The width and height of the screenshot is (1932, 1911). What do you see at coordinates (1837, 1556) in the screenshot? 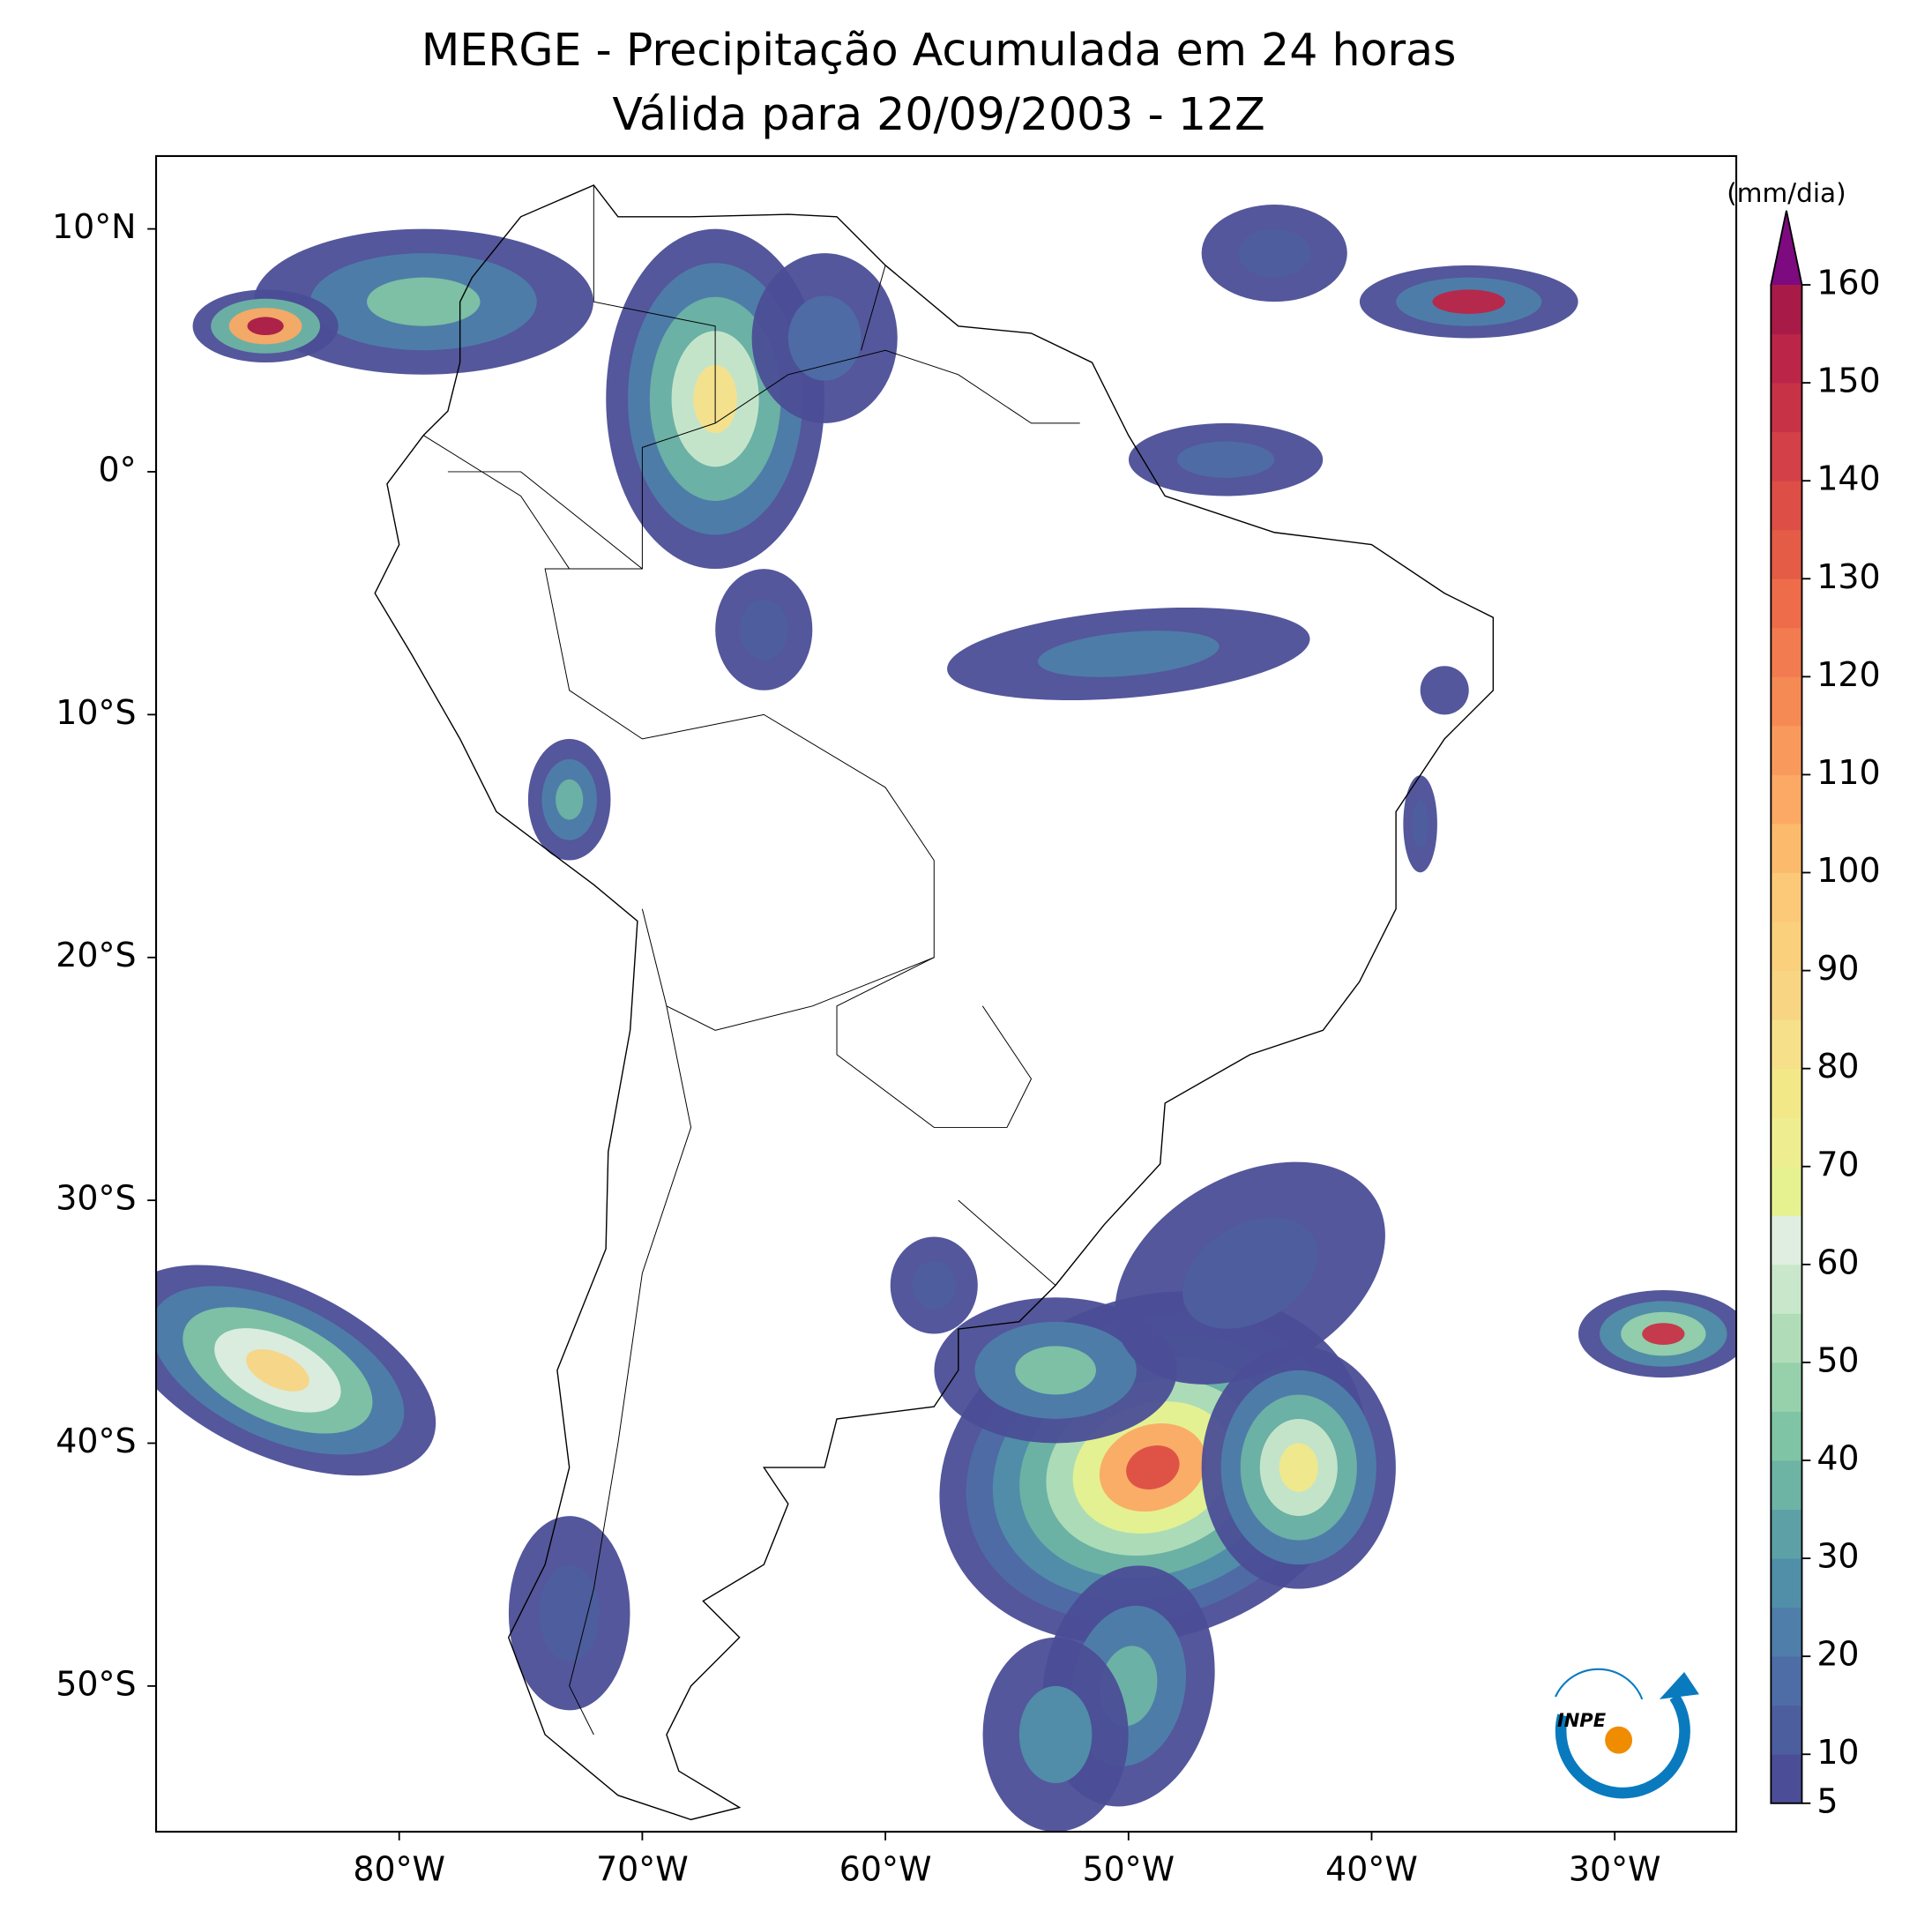
I see `colorbar-tick-label: 30` at bounding box center [1837, 1556].